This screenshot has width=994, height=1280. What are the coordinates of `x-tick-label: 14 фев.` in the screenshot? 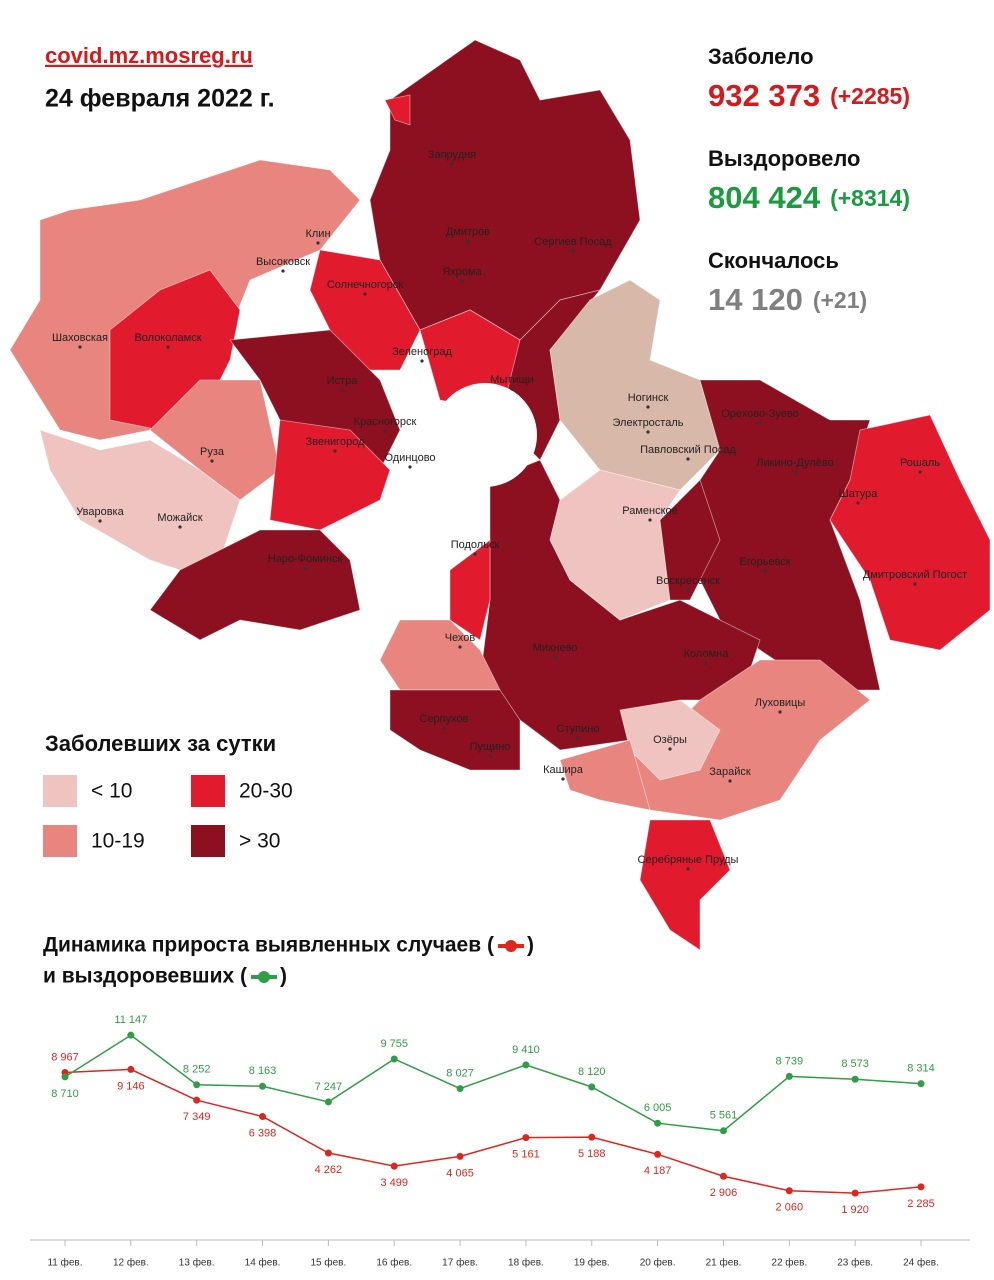 It's located at (263, 1263).